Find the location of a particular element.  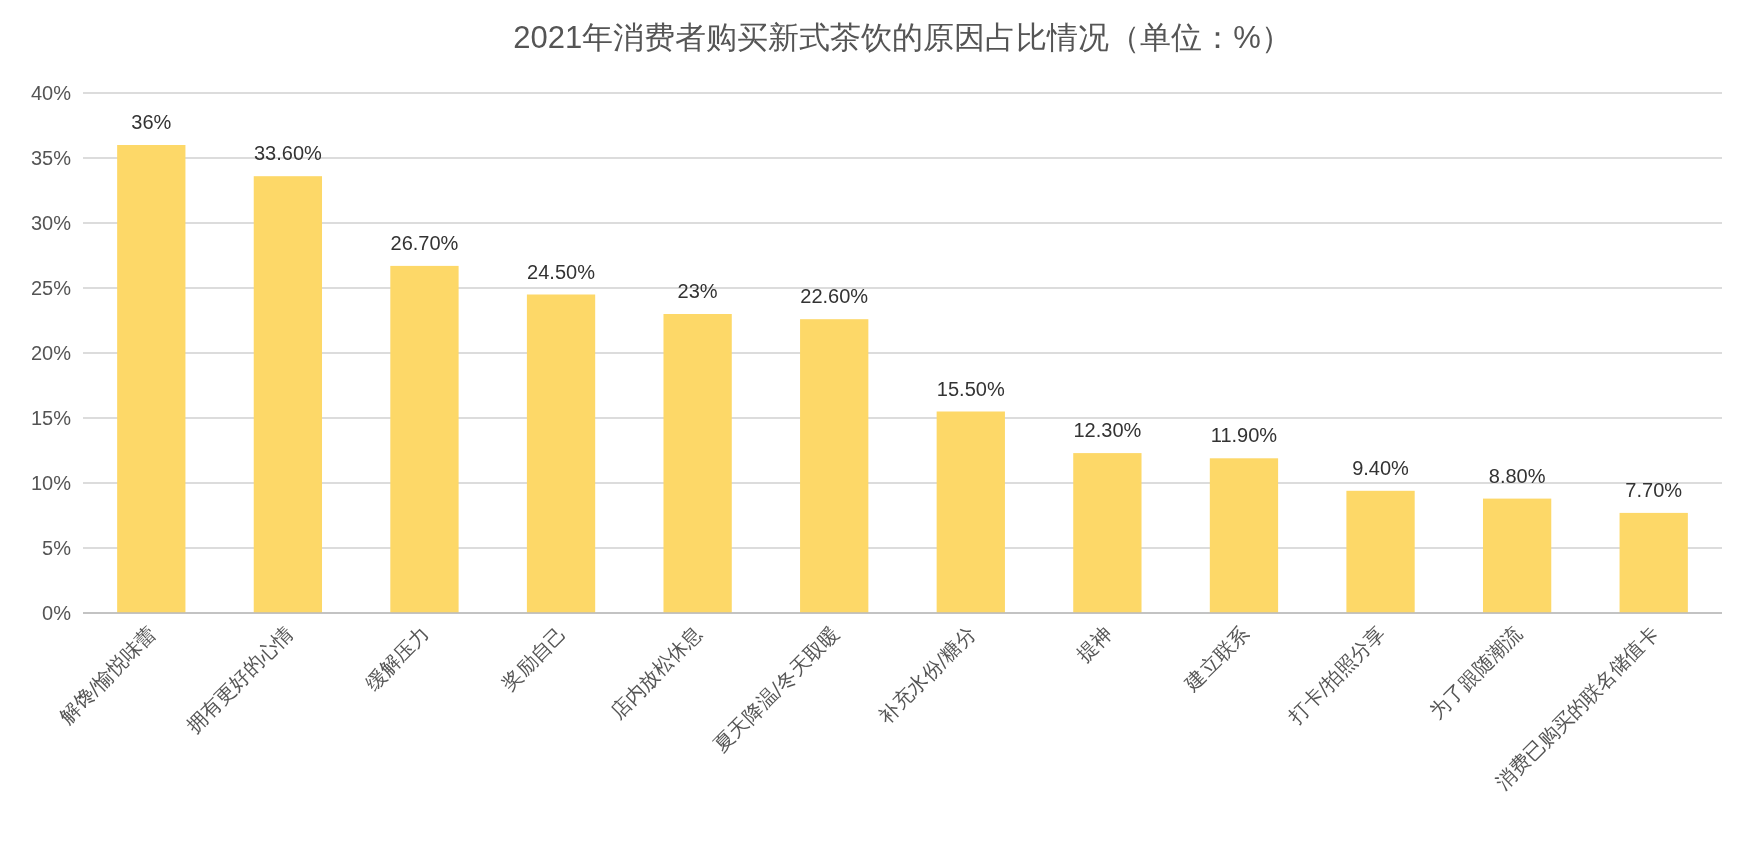

x-tick-label: 夏天降温/冬天取暖 is located at coordinates (776, 689).